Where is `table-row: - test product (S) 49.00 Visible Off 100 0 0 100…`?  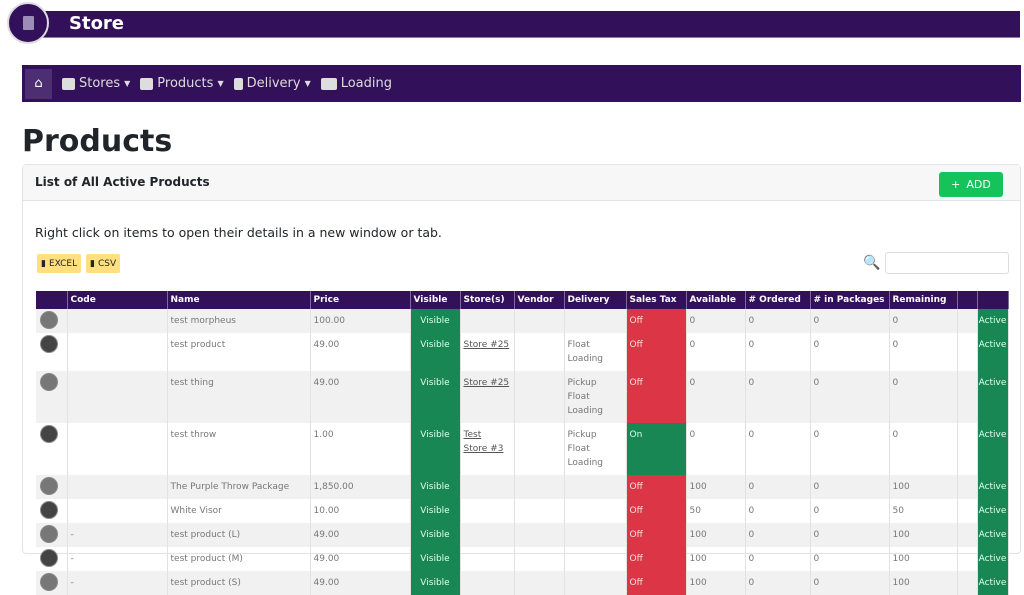
table-row: - test product (S) 49.00 Visible Off 100 0 0 100… is located at coordinates (522, 583).